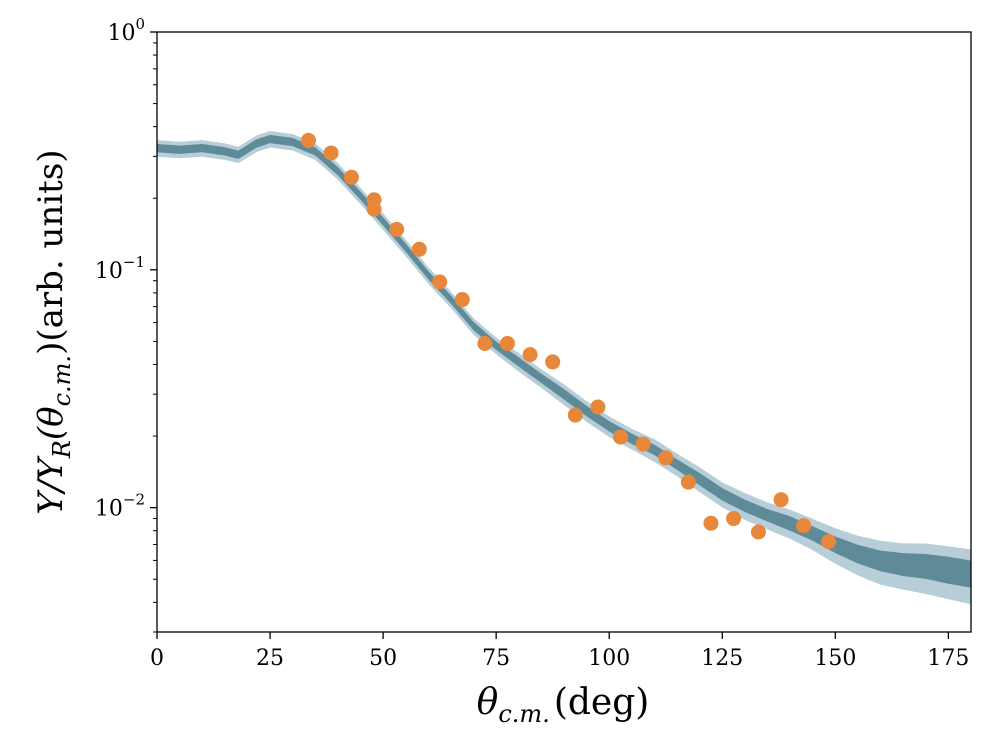 This screenshot has width=997, height=747. What do you see at coordinates (835, 658) in the screenshot?
I see `x-tick-label: 150` at bounding box center [835, 658].